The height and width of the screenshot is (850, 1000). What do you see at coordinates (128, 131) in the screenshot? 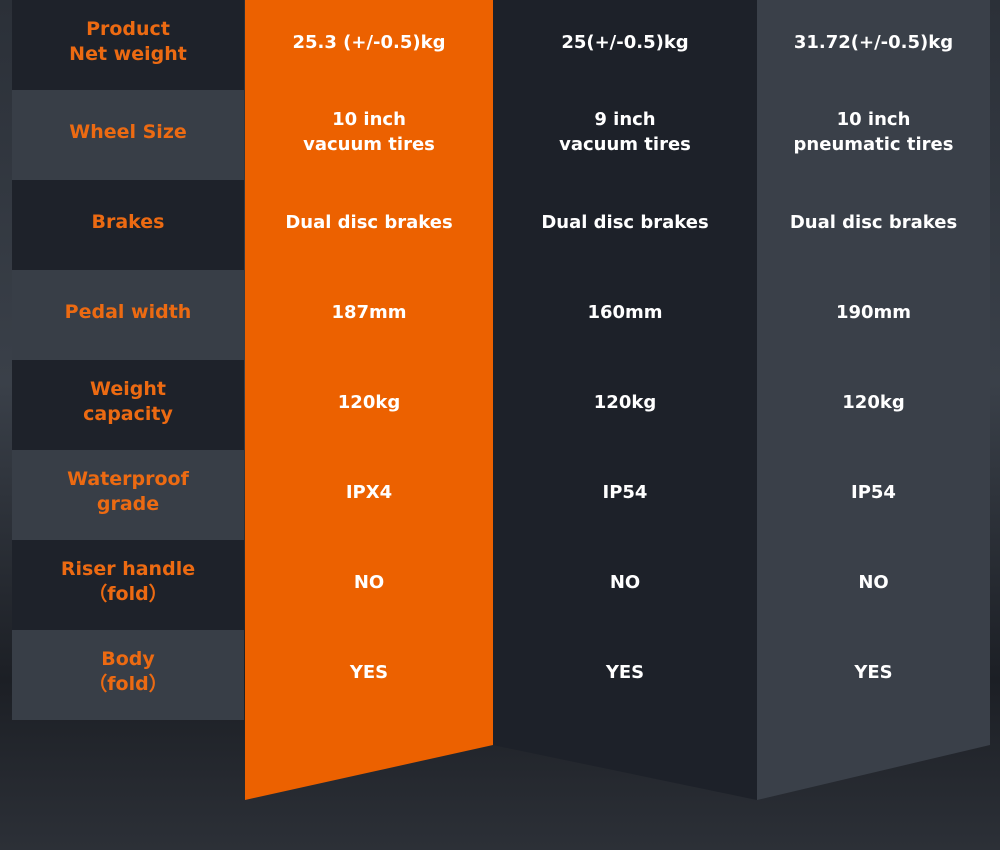
I see `row-label: Wheel Size` at bounding box center [128, 131].